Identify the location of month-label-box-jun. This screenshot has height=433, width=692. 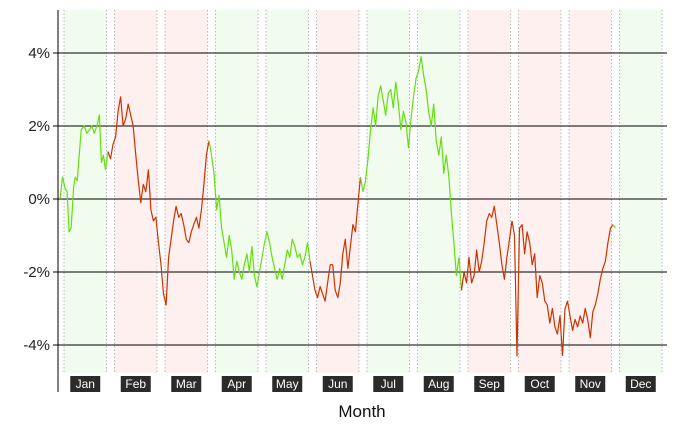
(337, 384).